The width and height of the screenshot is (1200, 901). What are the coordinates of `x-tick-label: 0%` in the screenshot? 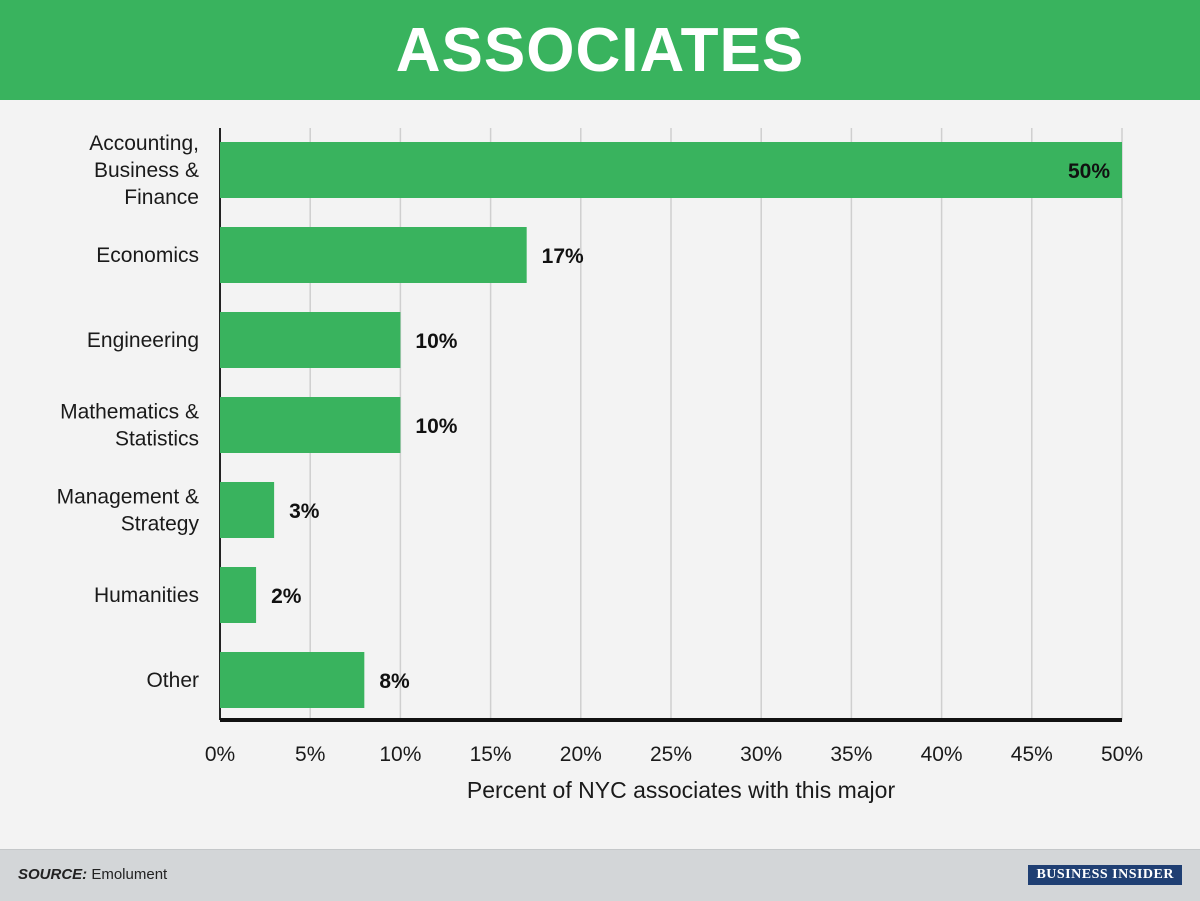 It's located at (220, 754).